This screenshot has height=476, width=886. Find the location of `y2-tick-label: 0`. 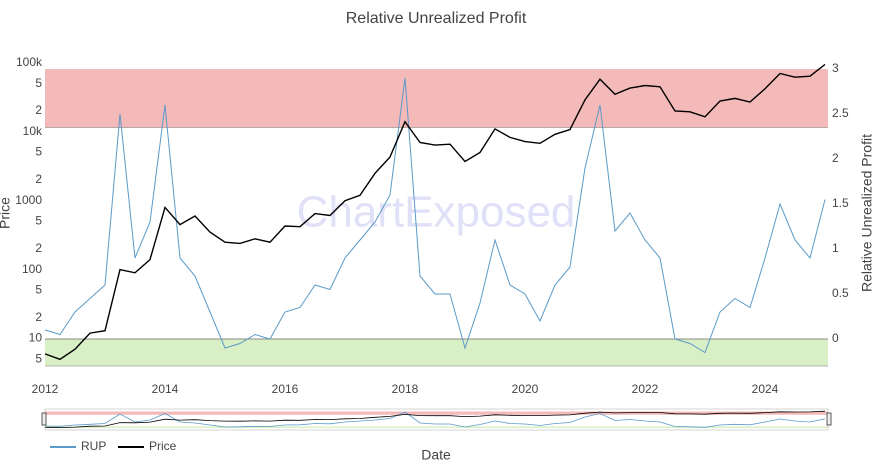

y2-tick-label: 0 is located at coordinates (835, 338).